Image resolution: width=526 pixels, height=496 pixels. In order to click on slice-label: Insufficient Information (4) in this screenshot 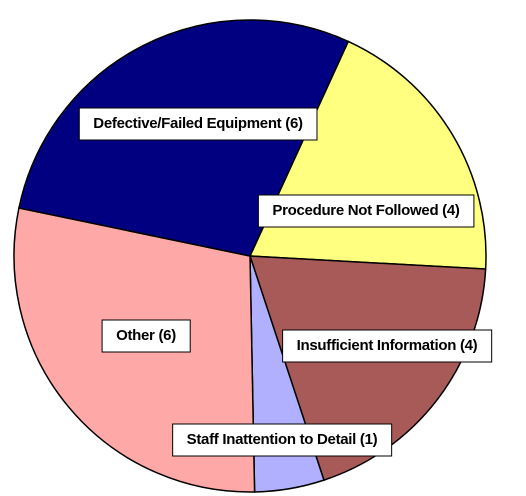, I will do `click(387, 345)`.